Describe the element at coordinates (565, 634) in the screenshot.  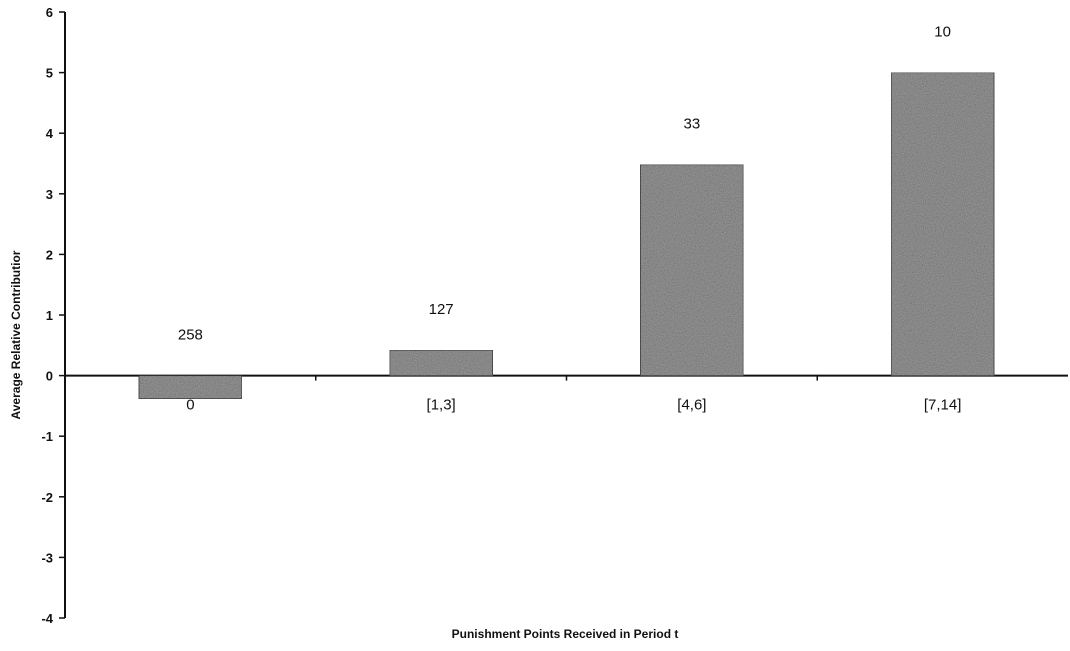
I see `x-axis-title: Punishment Points Received in Period t` at that location.